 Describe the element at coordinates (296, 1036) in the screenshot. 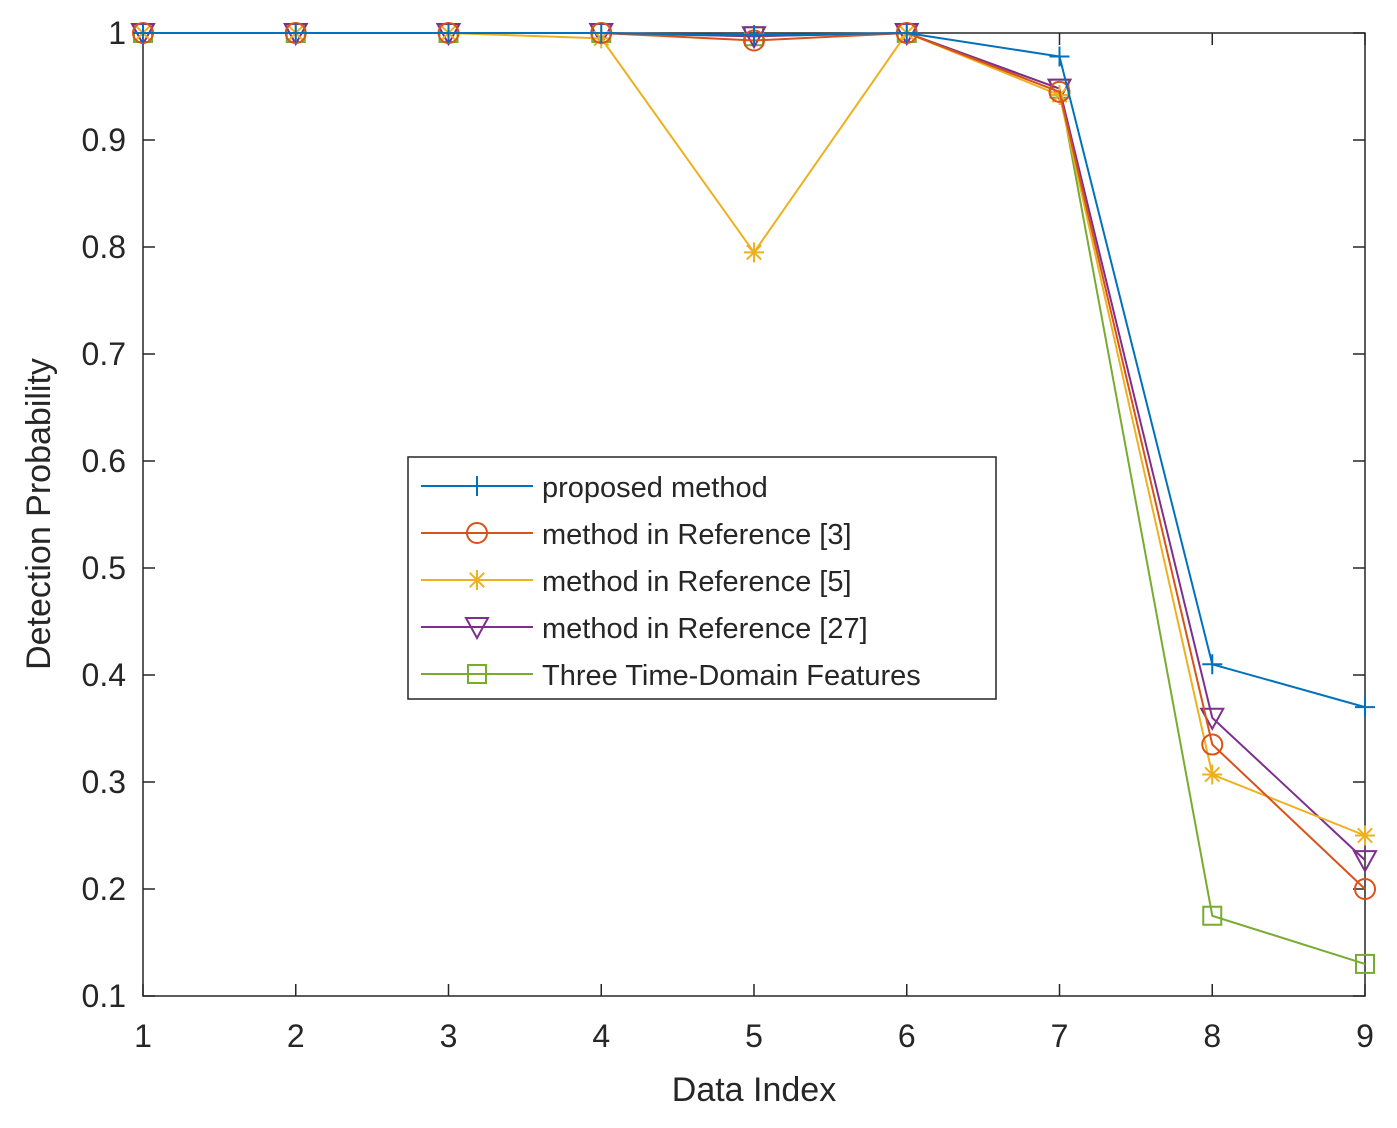

I see `x-tick-label: 2` at that location.